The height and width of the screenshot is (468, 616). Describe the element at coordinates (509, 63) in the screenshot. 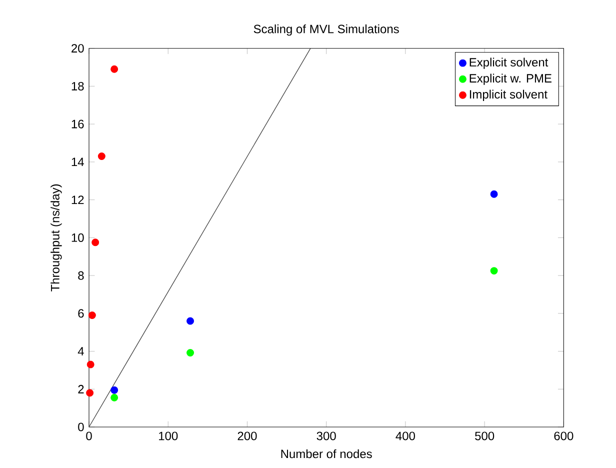

I see `legend-label: Explicit solvent` at that location.